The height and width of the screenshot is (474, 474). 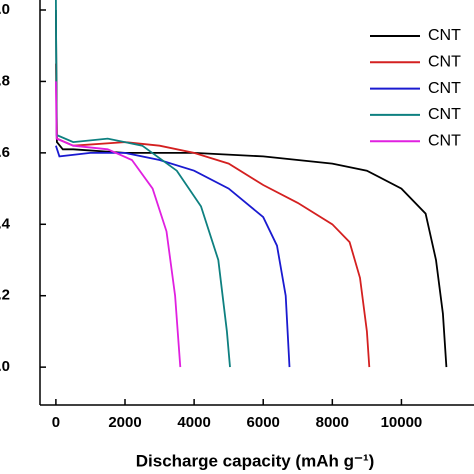 What do you see at coordinates (402, 422) in the screenshot?
I see `x-tick-label: 10000` at bounding box center [402, 422].